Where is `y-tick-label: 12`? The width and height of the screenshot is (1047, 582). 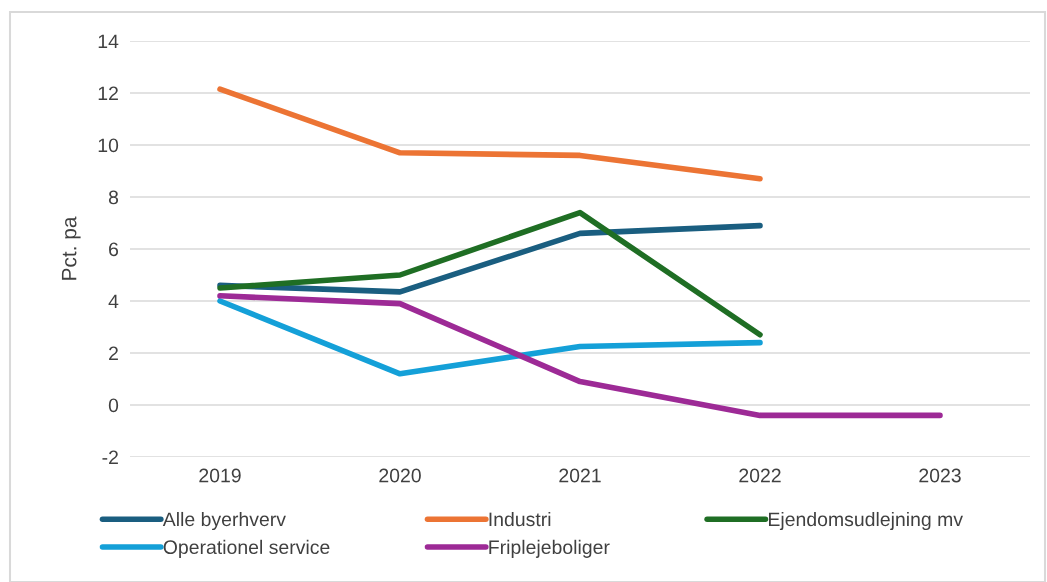
y-tick-label: 12 is located at coordinates (108, 93).